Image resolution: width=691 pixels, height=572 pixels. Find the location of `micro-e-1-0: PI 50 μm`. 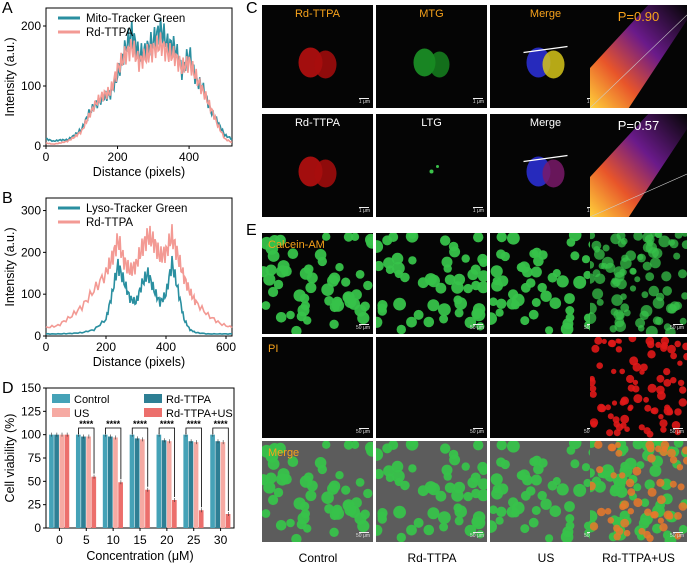

micro-e-1-0: PI 50 μm is located at coordinates (317, 387).